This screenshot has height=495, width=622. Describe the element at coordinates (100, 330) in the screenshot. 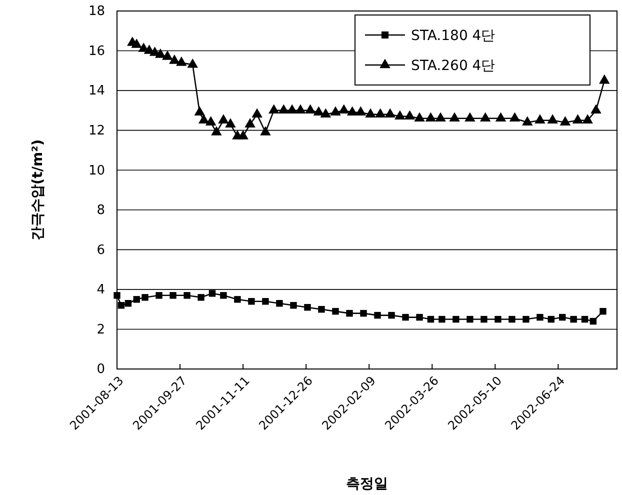

I see `y-tick-label: 2` at that location.